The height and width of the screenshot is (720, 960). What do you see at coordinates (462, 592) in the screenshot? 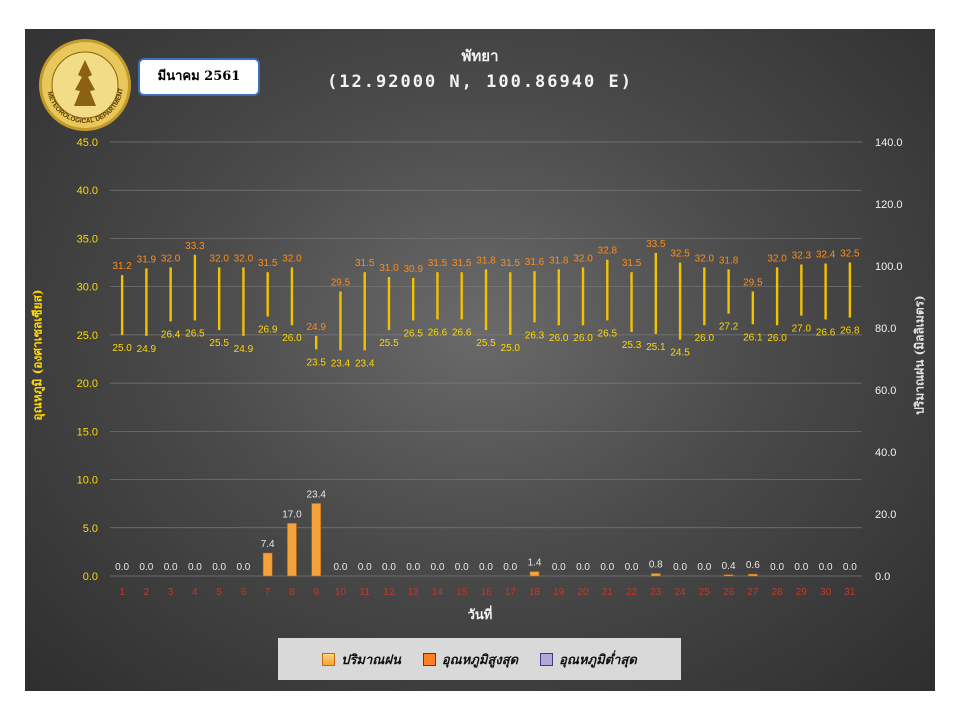
I see `x-tick-label: 15` at bounding box center [462, 592].